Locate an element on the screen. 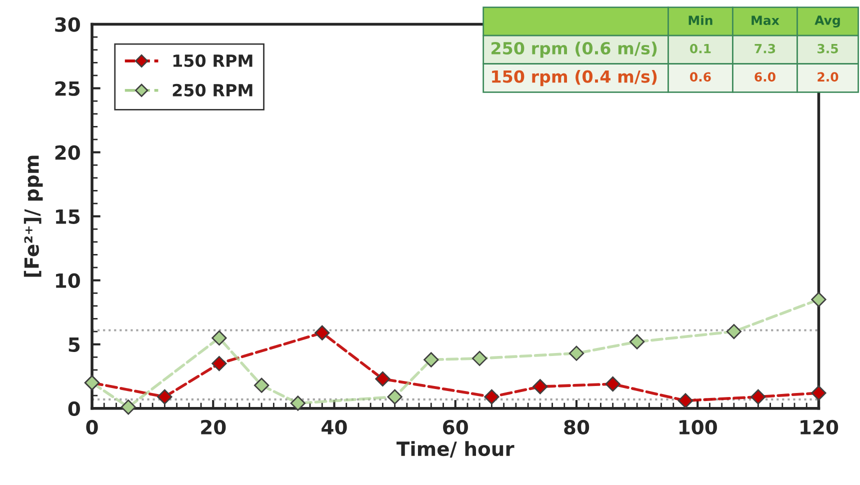  annotation: Avg is located at coordinates (827, 22).